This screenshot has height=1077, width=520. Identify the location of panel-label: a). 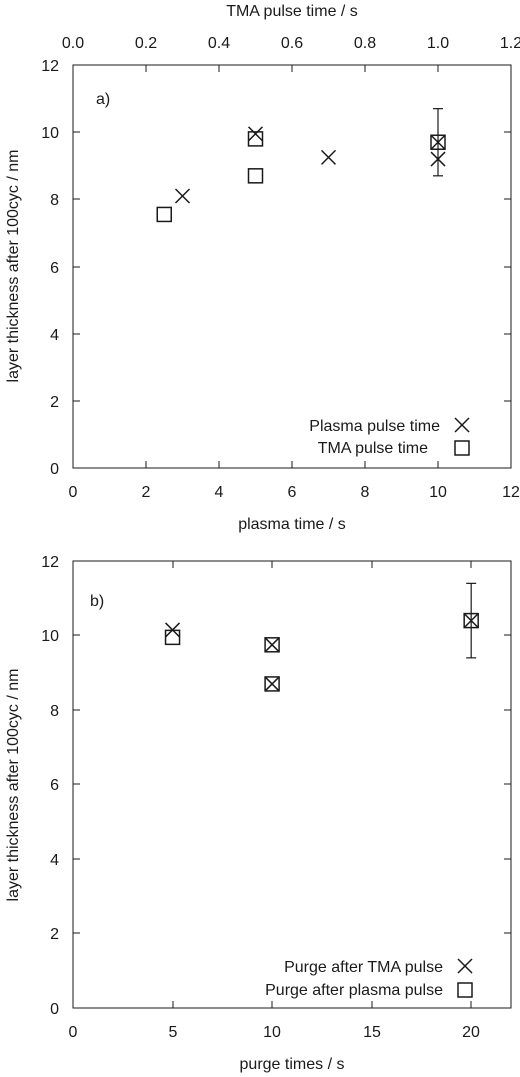
(103, 99).